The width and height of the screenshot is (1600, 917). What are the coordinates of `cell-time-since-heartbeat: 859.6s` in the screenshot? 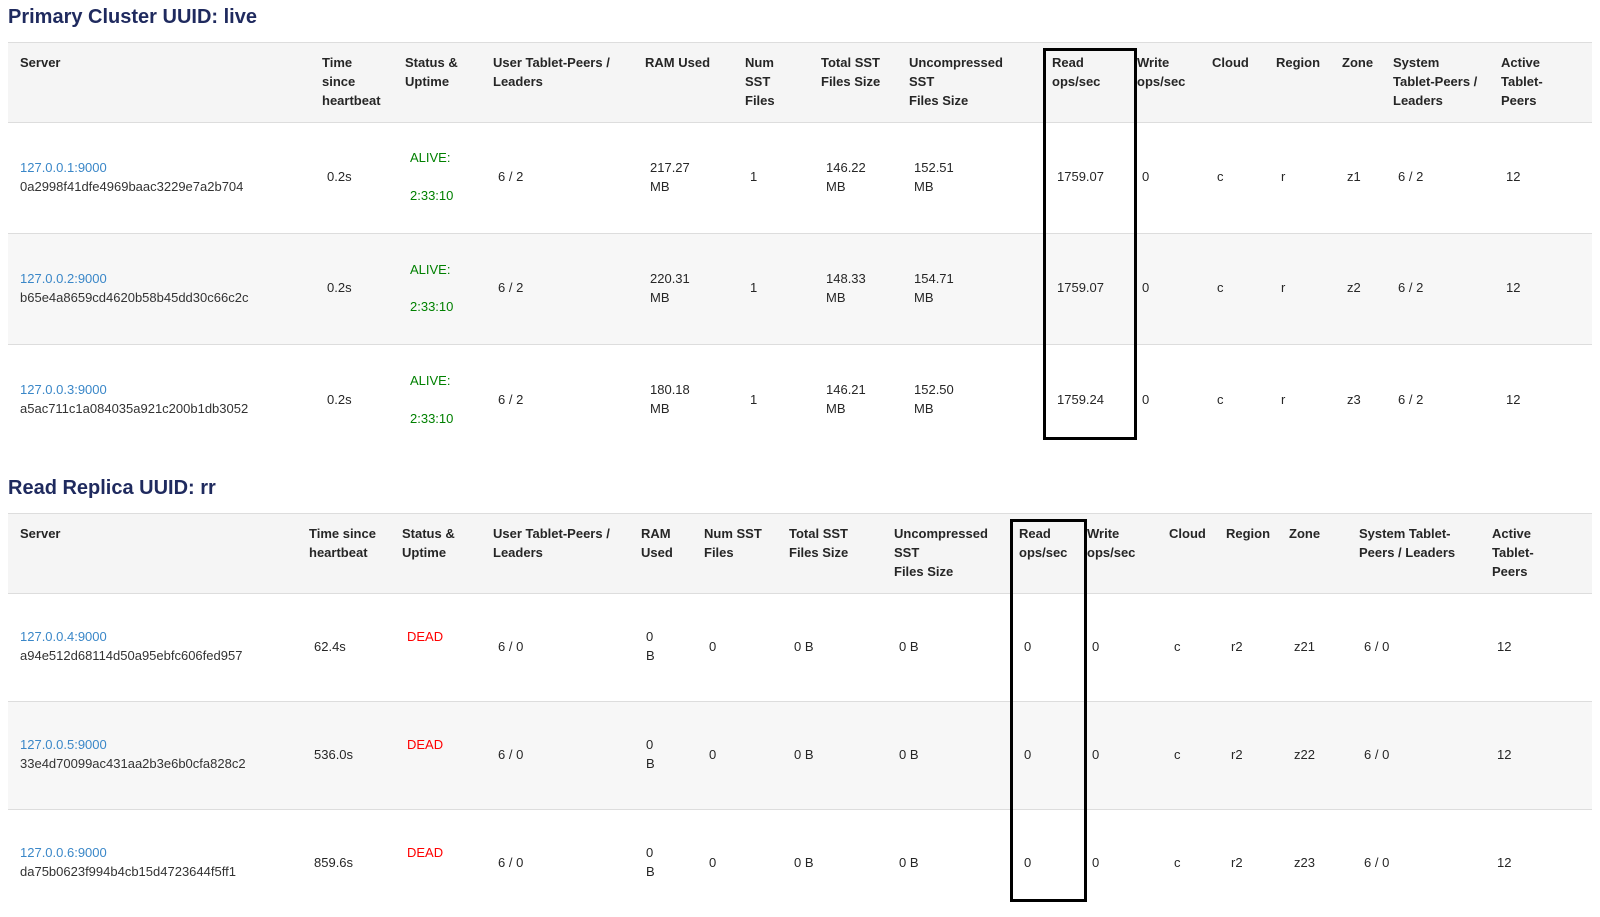 It's located at (343, 862).